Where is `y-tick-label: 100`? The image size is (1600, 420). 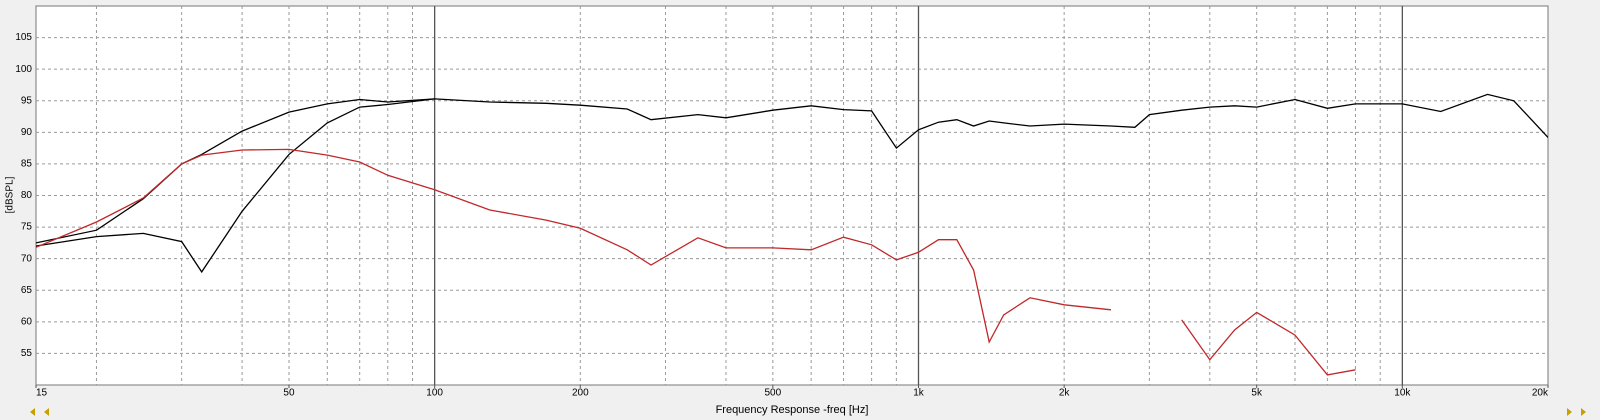 y-tick-label: 100 is located at coordinates (23, 69).